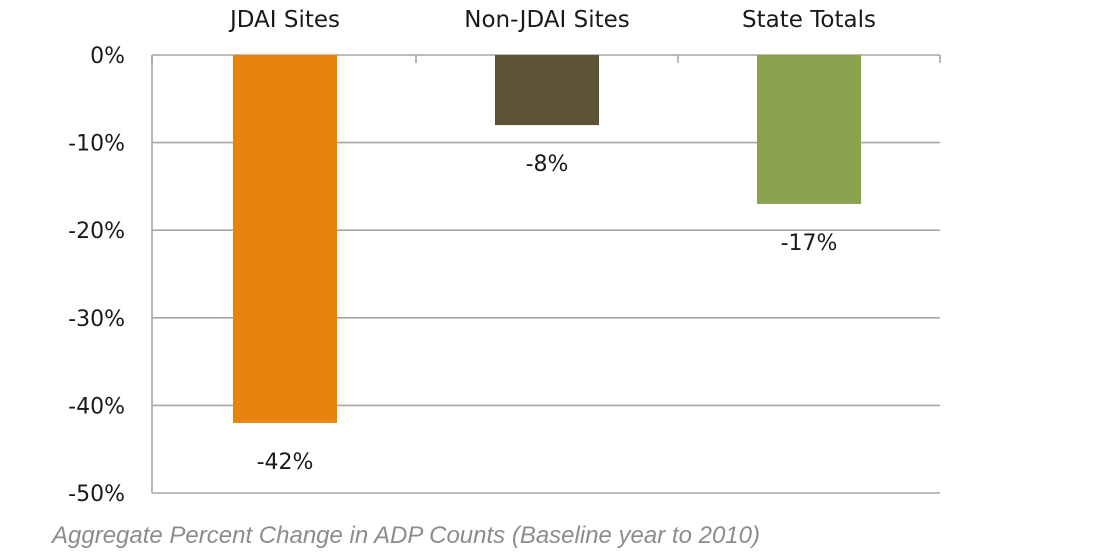 Image resolution: width=1100 pixels, height=560 pixels. Describe the element at coordinates (96, 275) in the screenshot. I see `y-tick-labels: 0% -10% -20% -30% -40% -50%` at that location.